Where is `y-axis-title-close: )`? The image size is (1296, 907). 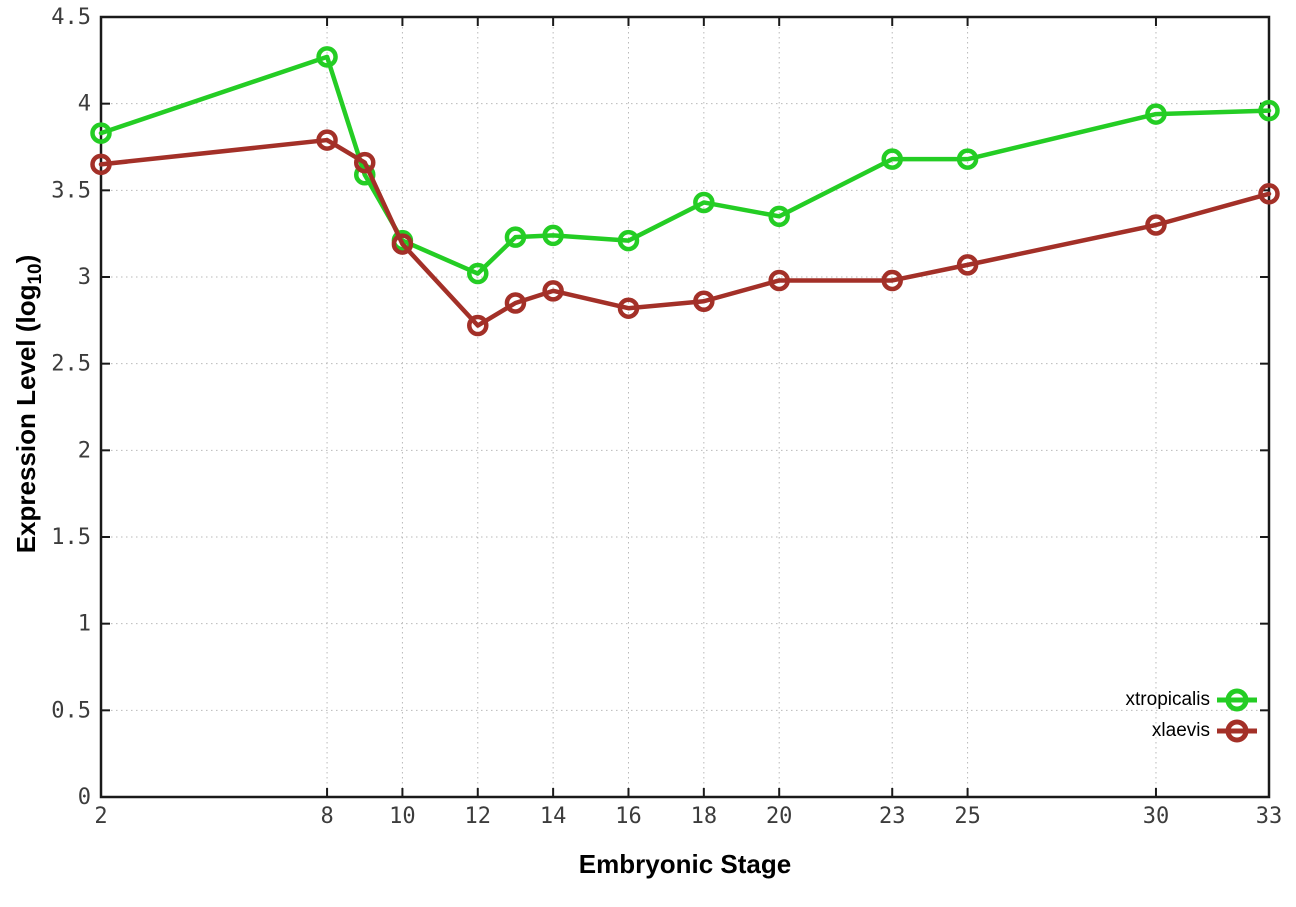 y-axis-title-close: ) is located at coordinates (26, 259).